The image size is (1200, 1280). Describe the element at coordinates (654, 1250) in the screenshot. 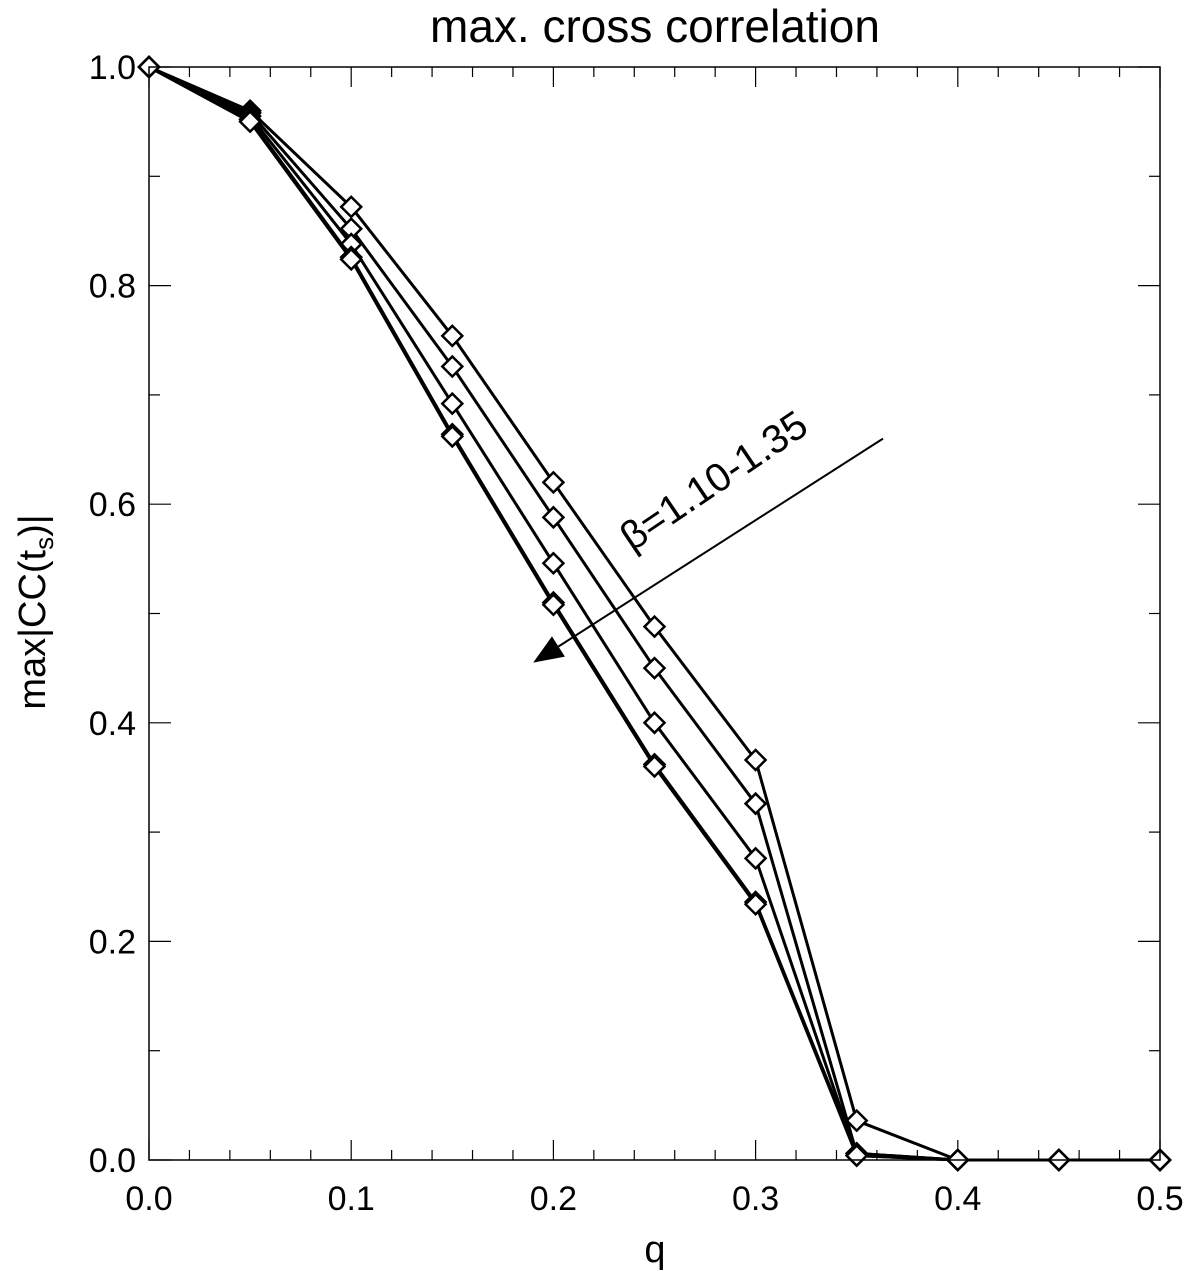

I see `x-axis-label: q` at that location.